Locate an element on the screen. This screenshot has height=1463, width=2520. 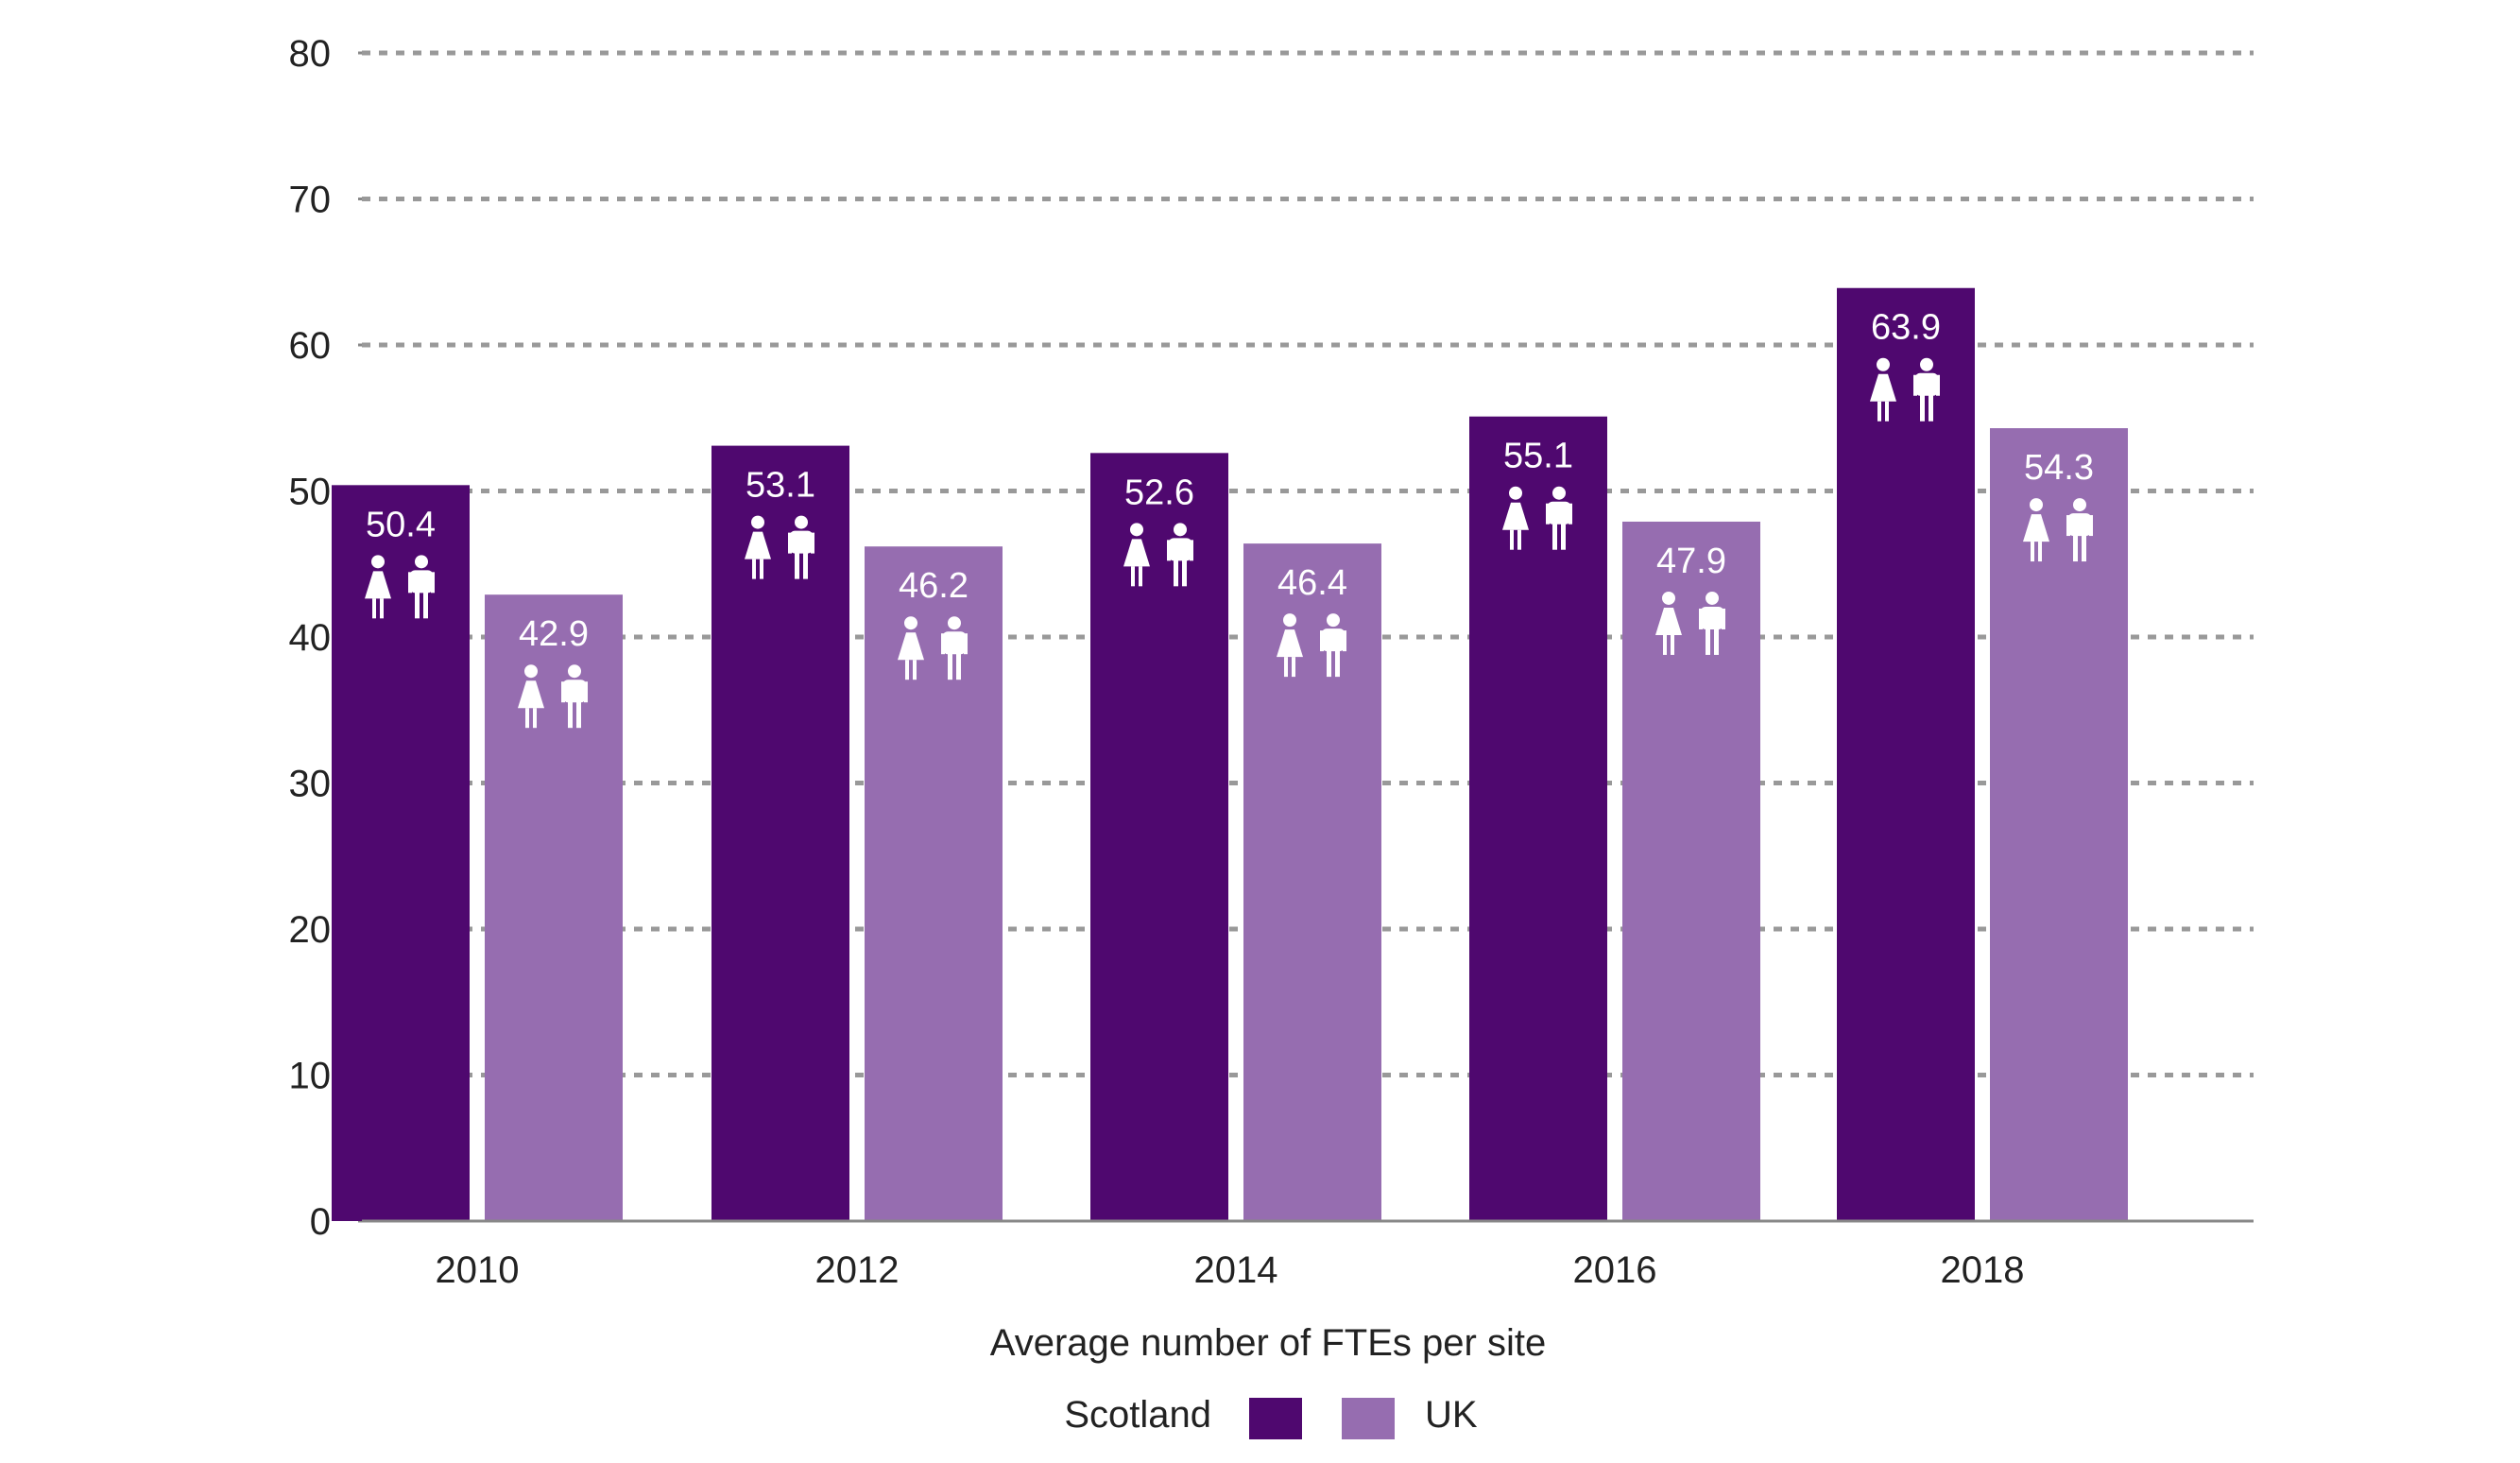
x-tick-label: 2010 is located at coordinates (478, 1270).